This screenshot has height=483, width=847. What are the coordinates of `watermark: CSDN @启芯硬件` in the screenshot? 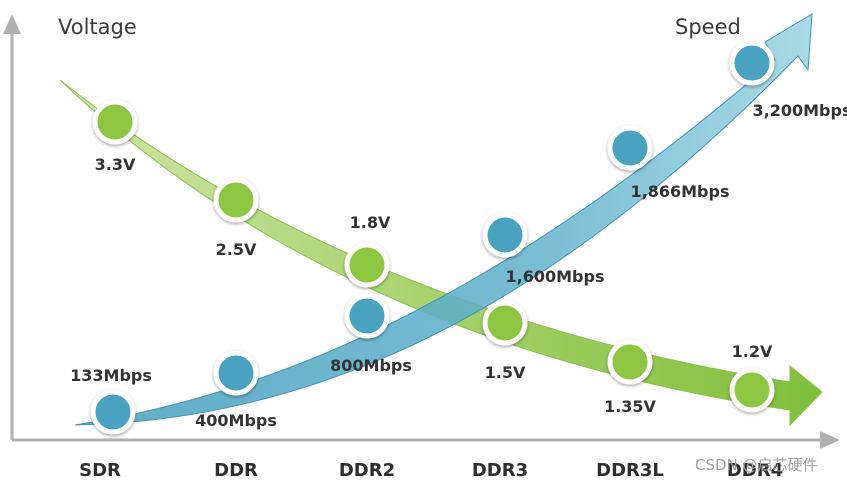 It's located at (756, 465).